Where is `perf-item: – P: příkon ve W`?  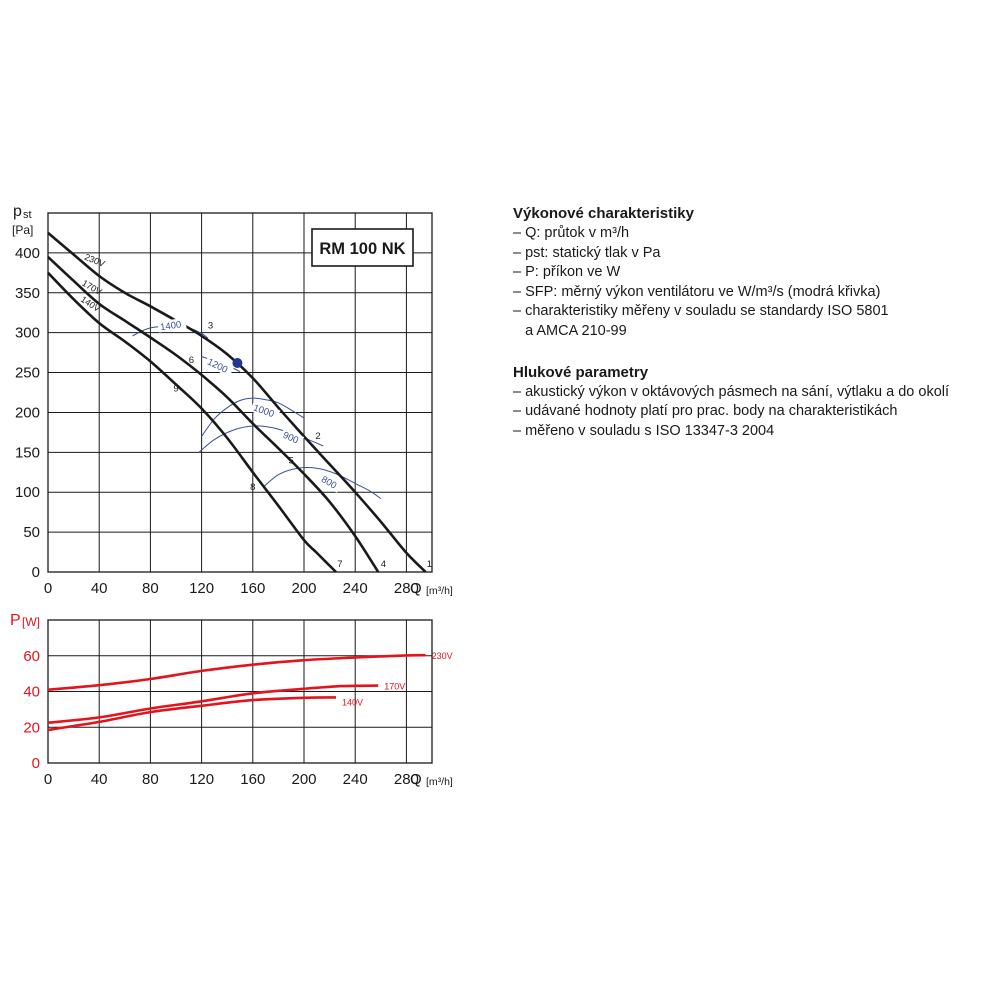
perf-item: – P: příkon ve W is located at coordinates (567, 272).